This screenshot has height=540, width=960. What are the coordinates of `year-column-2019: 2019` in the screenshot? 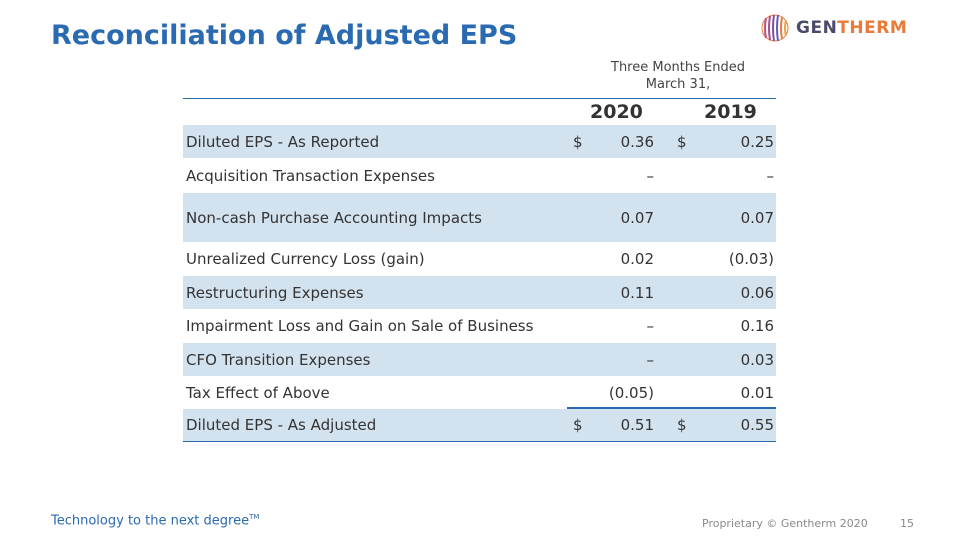 It's located at (730, 112).